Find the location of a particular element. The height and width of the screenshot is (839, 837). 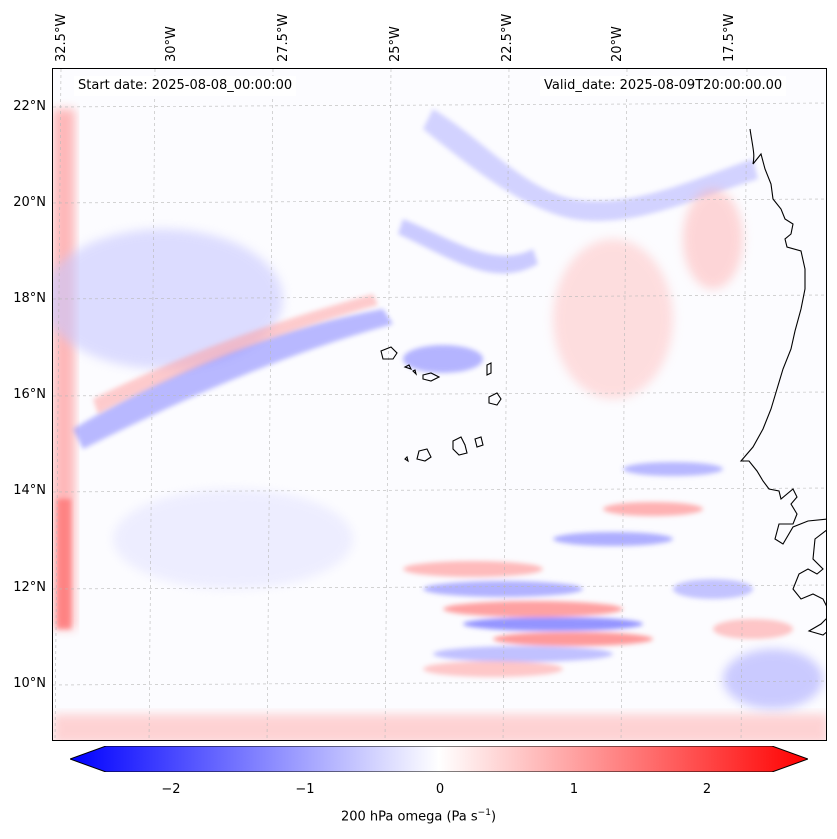

cape-verde-islands is located at coordinates (441, 404).